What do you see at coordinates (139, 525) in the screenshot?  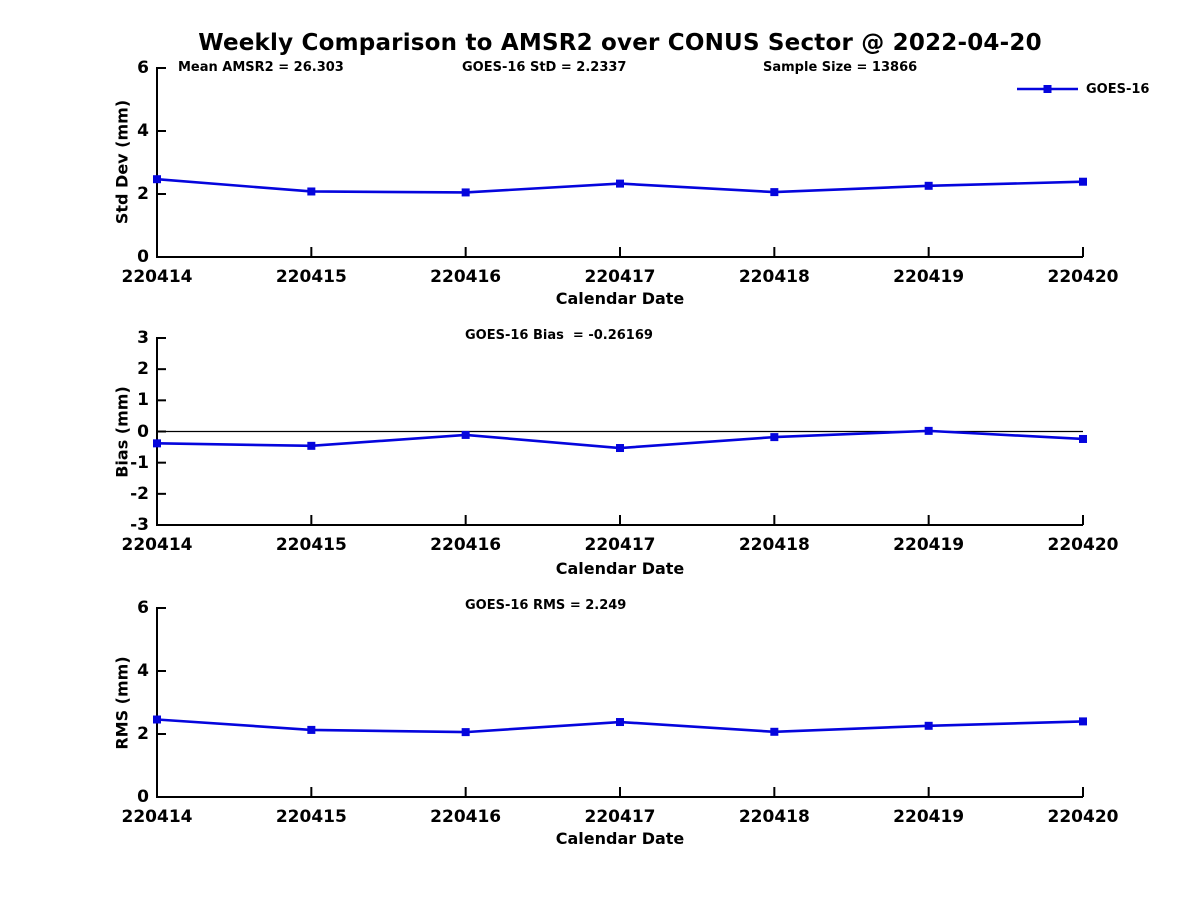 I see `bias-y-tick-label: -3` at bounding box center [139, 525].